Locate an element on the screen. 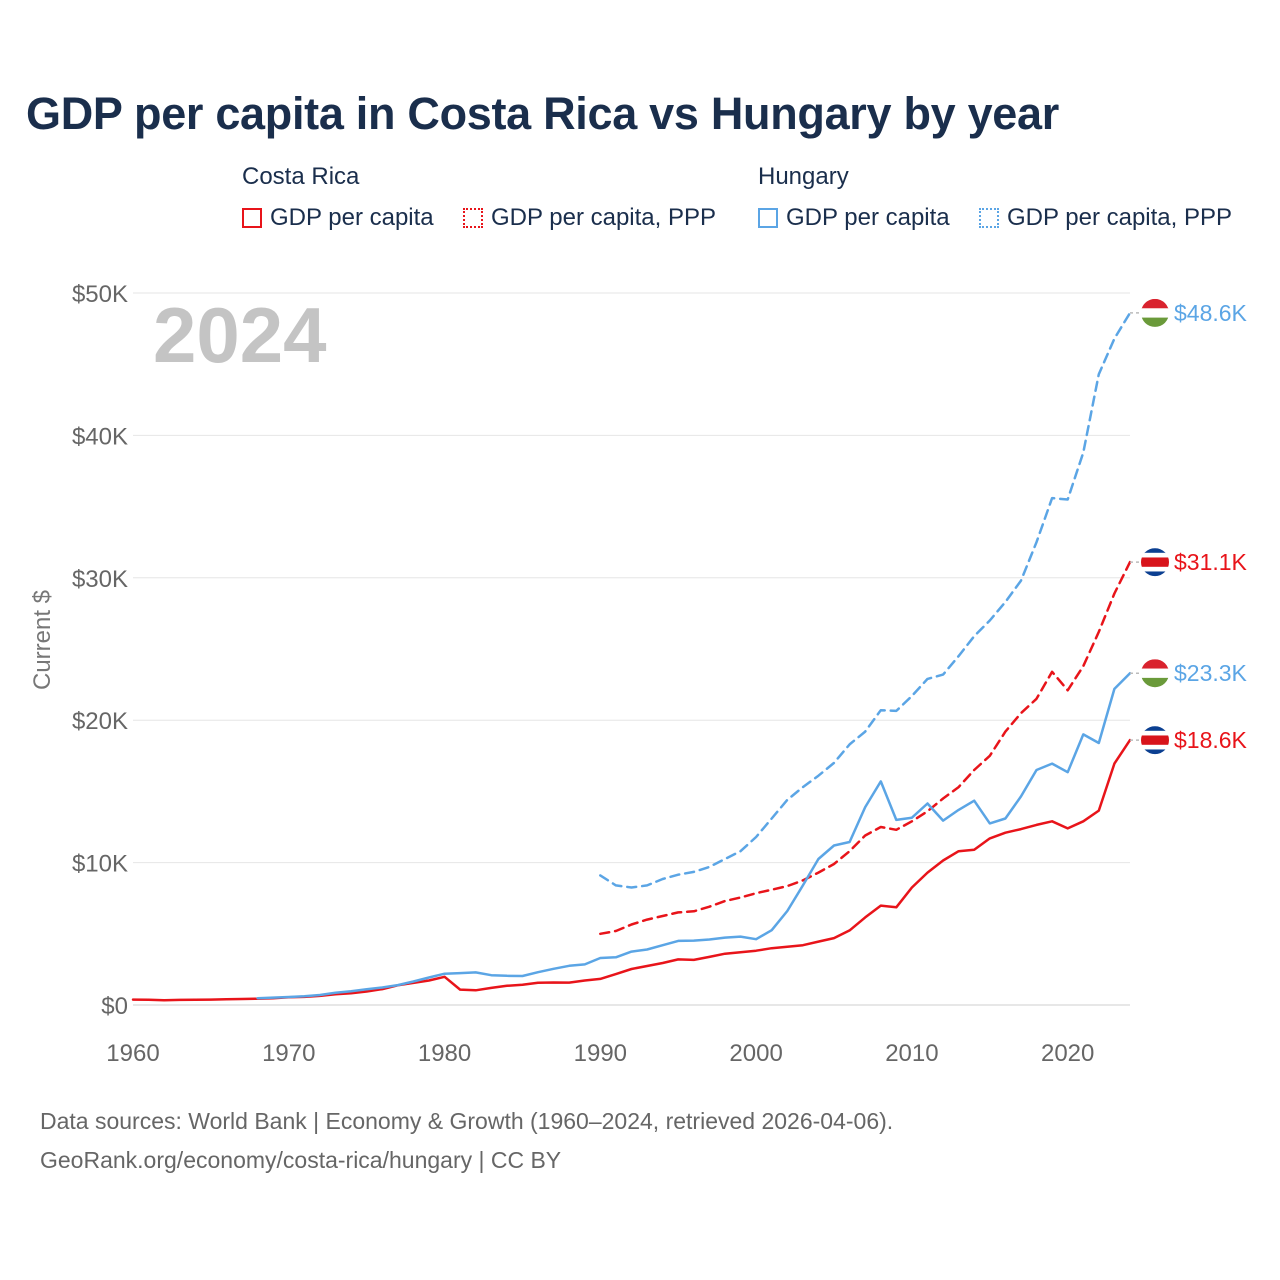  x-tick-label: 2000 is located at coordinates (755, 1053).